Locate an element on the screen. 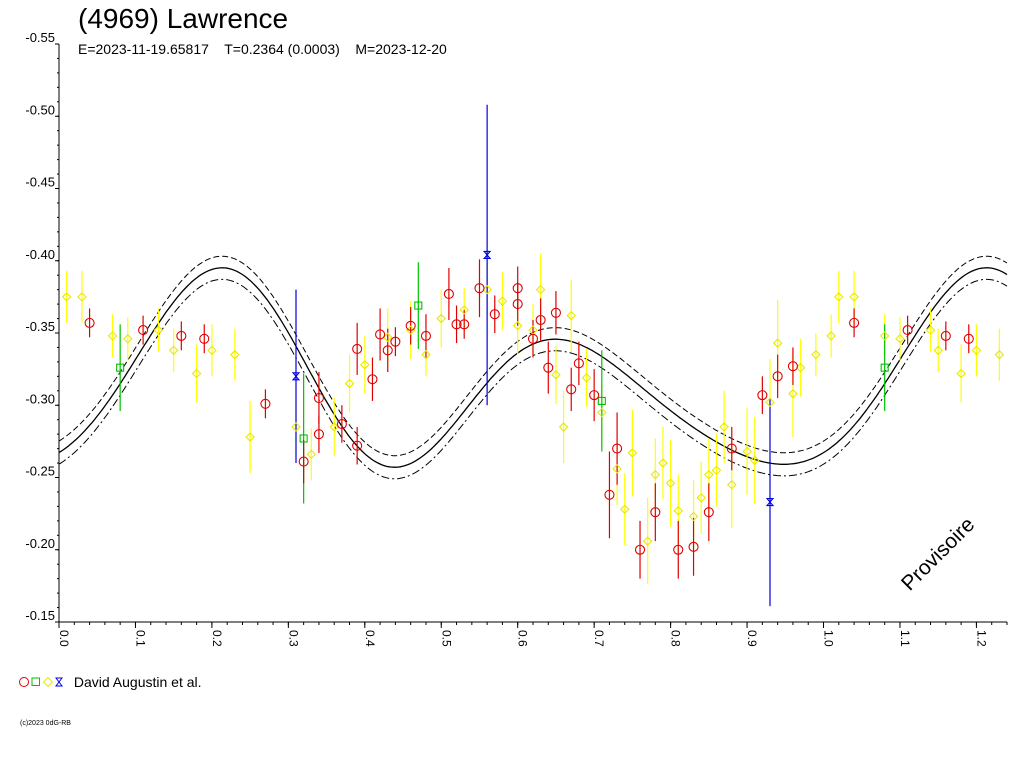 This screenshot has width=1024, height=768. y-tick-label: -0.25 is located at coordinates (40, 471).